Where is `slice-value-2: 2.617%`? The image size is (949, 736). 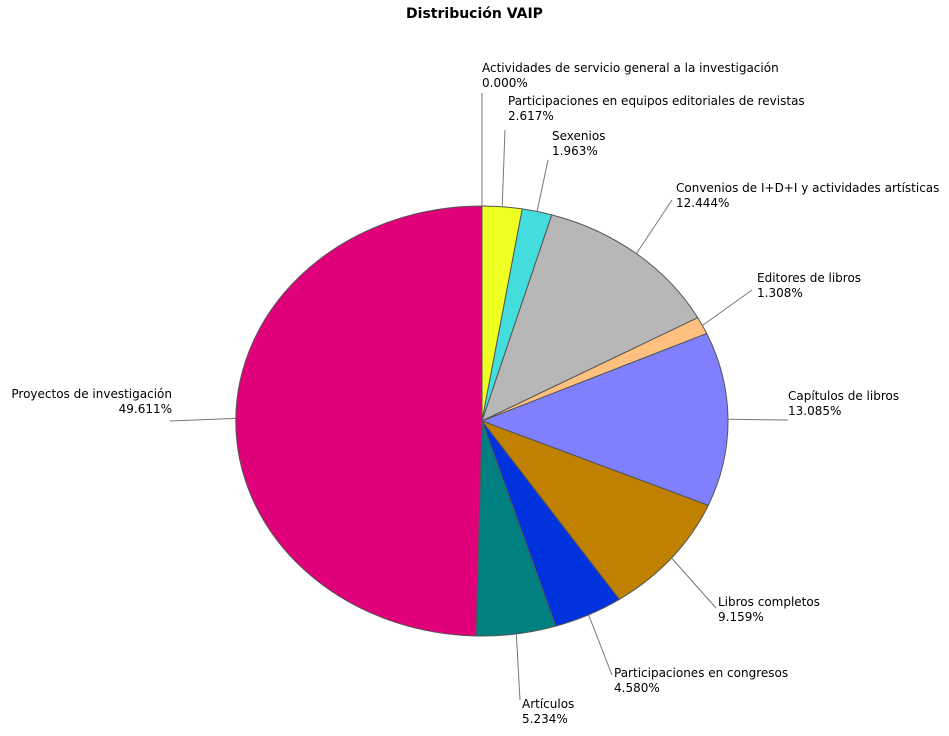 slice-value-2: 2.617% is located at coordinates (531, 116).